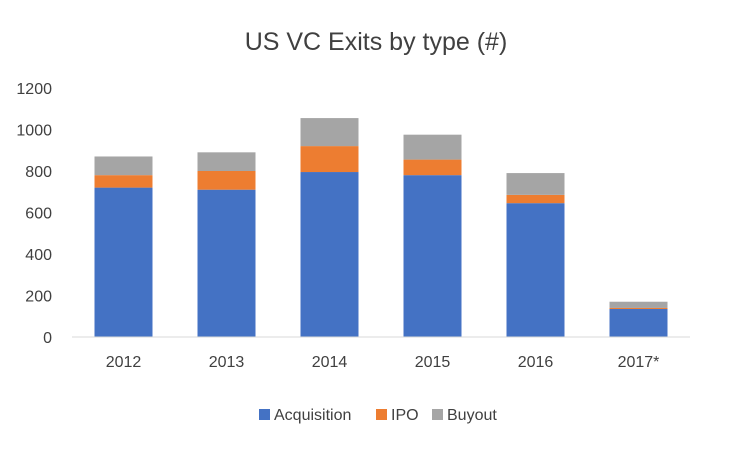  I want to click on x-axis-tick-labels: 2012 2013 2014 2015 2016 2017*, so click(383, 362).